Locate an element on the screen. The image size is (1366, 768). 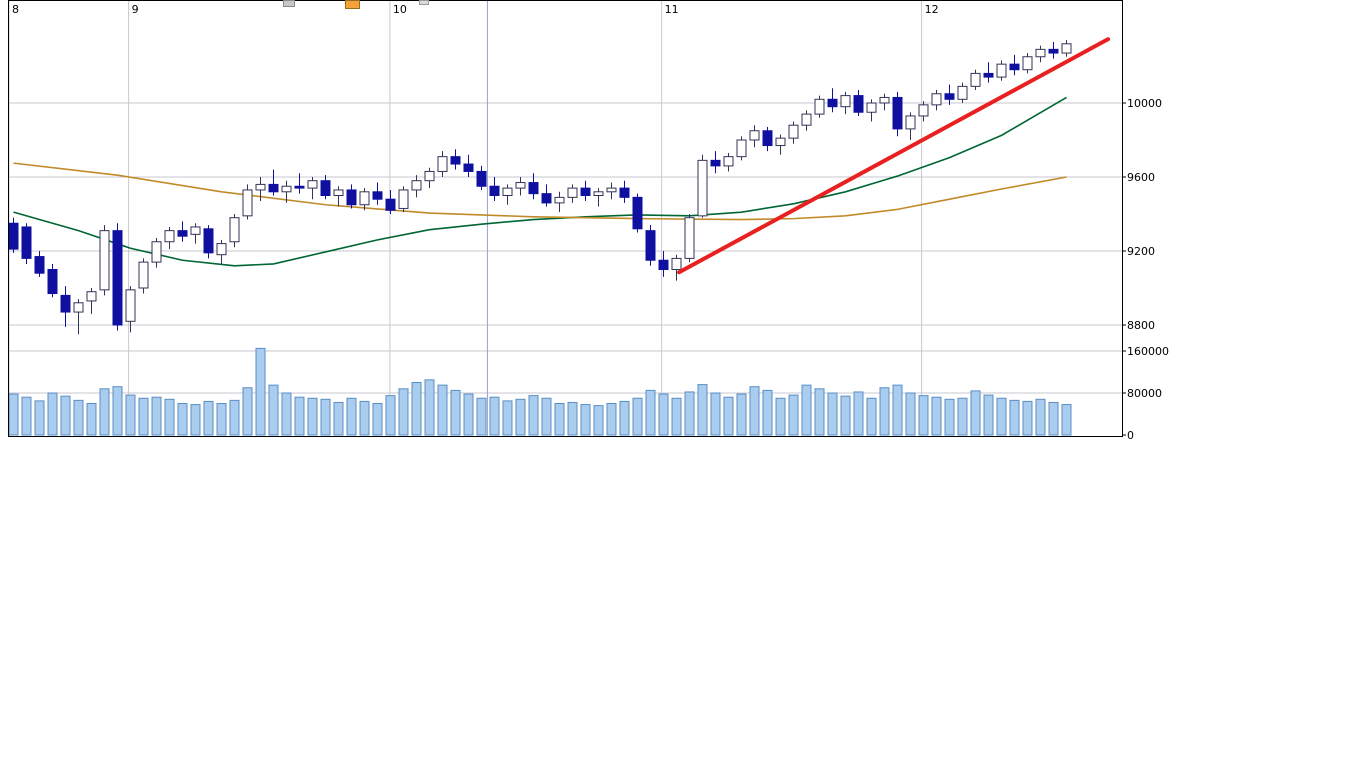
price-axis-label: 10000 is located at coordinates (1144, 103).